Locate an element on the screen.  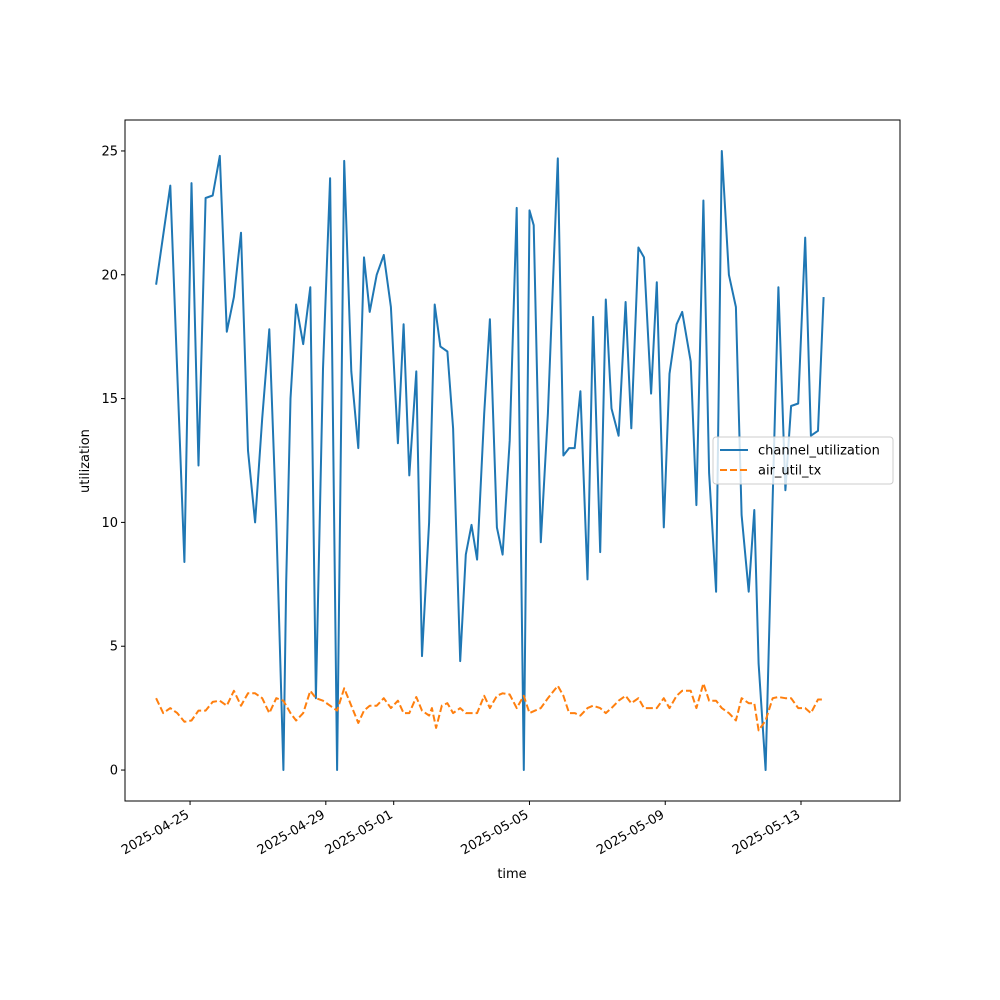
y-tick-label: 10 is located at coordinates (109, 523).